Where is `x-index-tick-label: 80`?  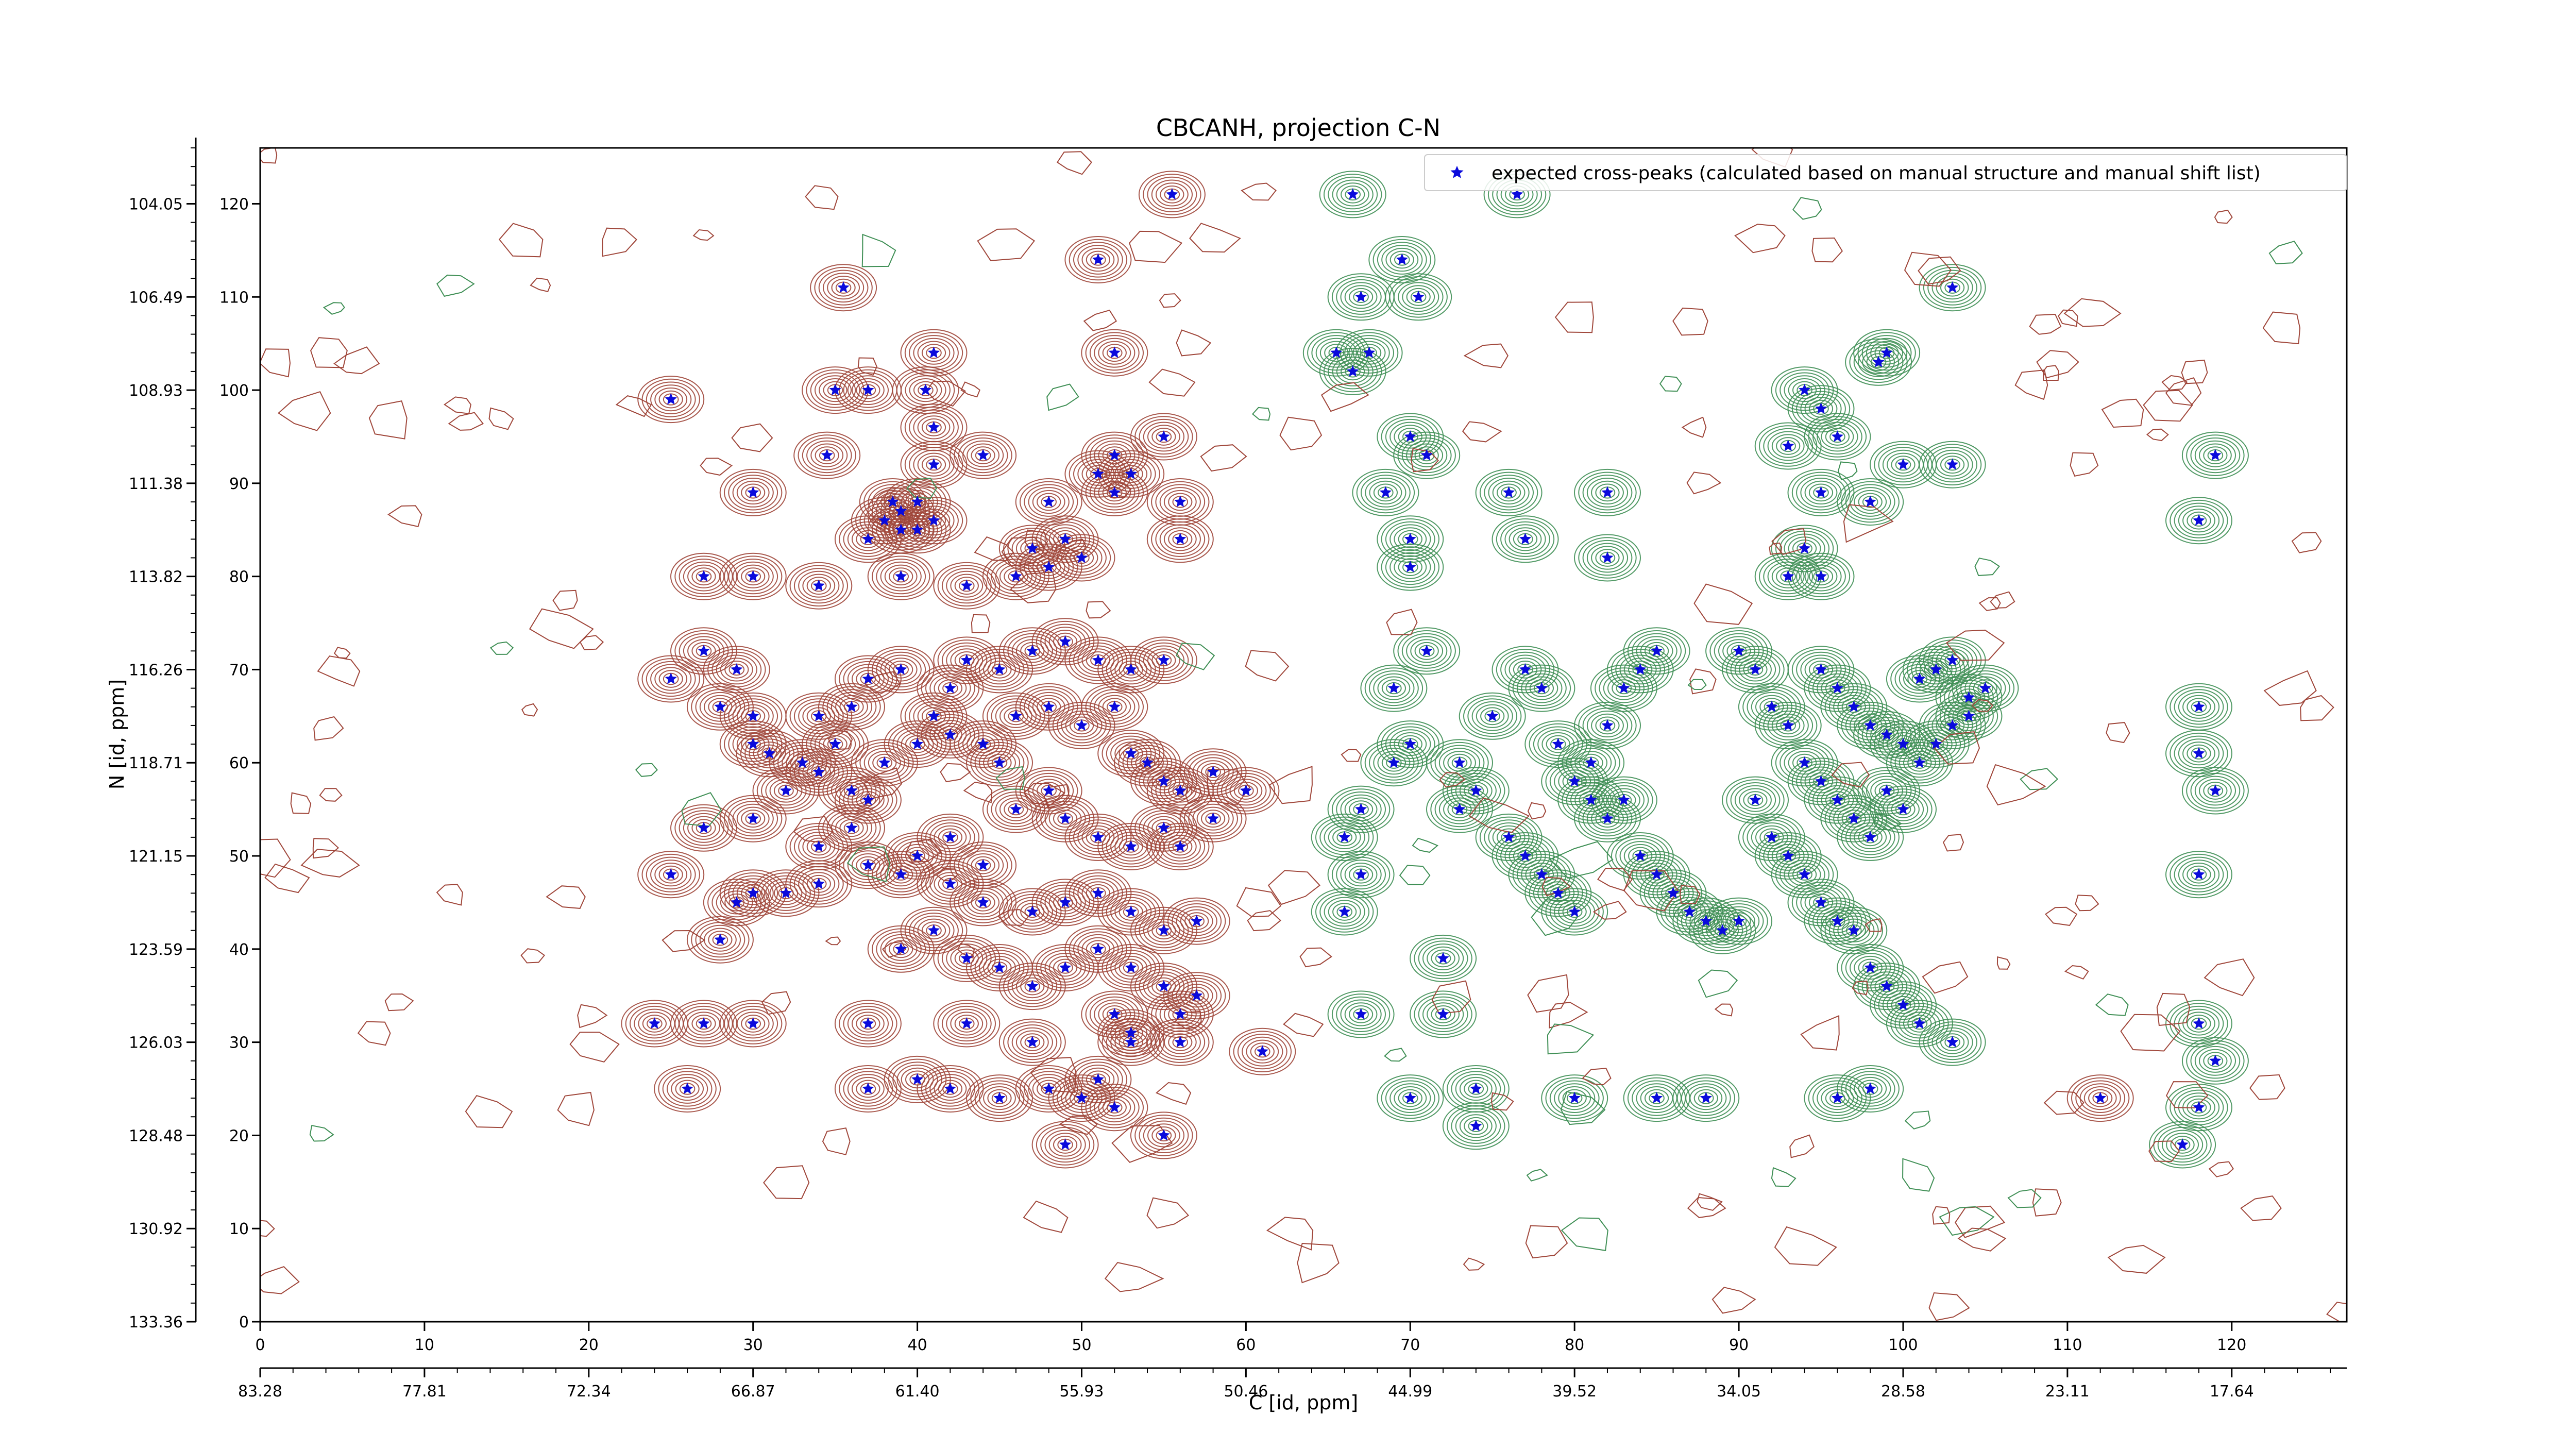 x-index-tick-label: 80 is located at coordinates (1574, 1345).